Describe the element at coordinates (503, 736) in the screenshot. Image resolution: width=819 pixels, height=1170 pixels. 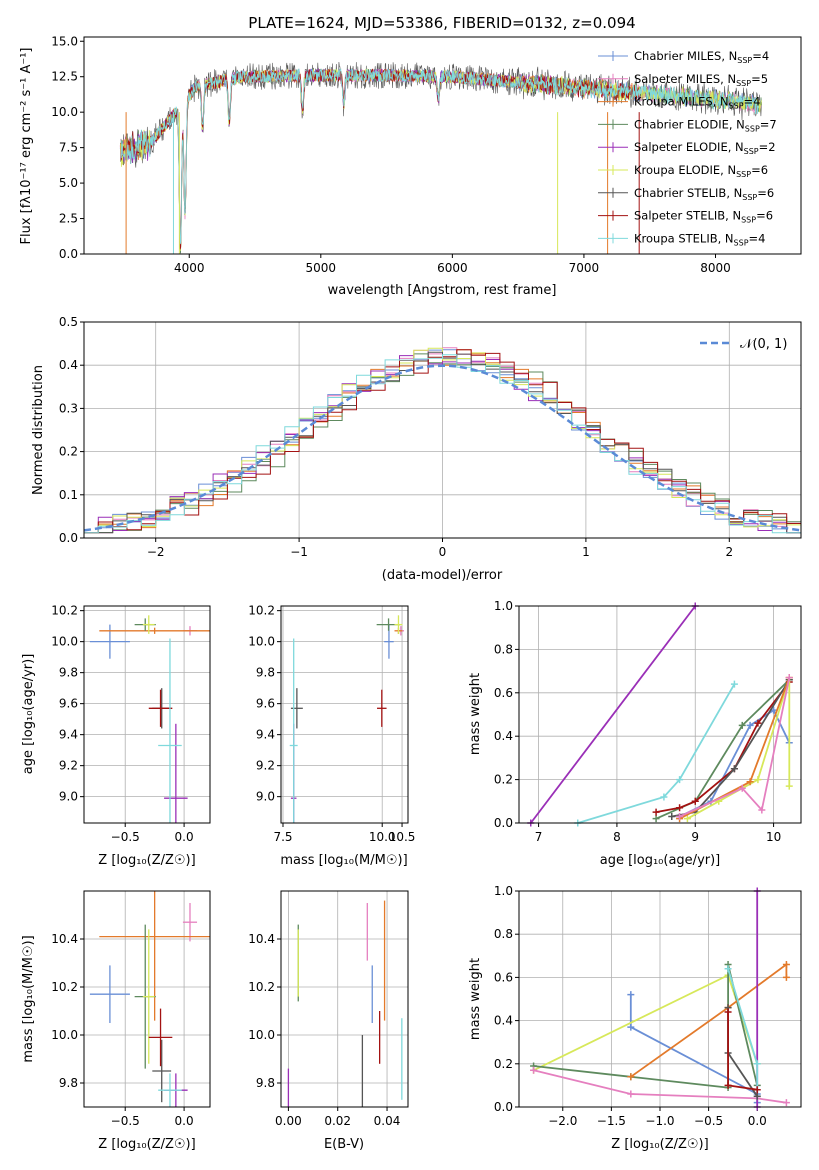
I see `y-tick-label: 0.4` at that location.